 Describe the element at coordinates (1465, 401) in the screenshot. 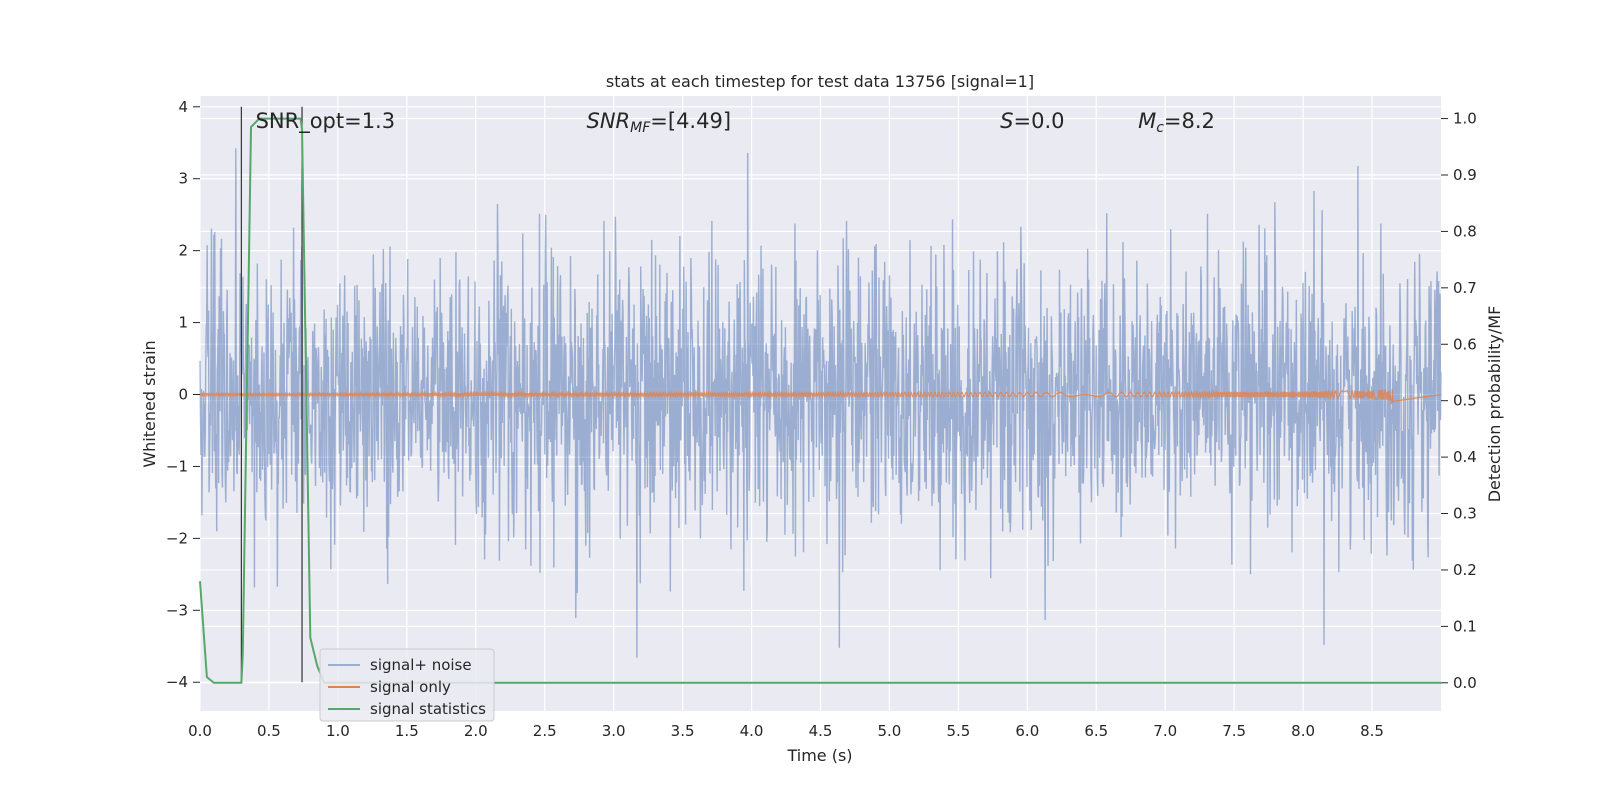

I see `y-right-tick-label: 0.5` at that location.